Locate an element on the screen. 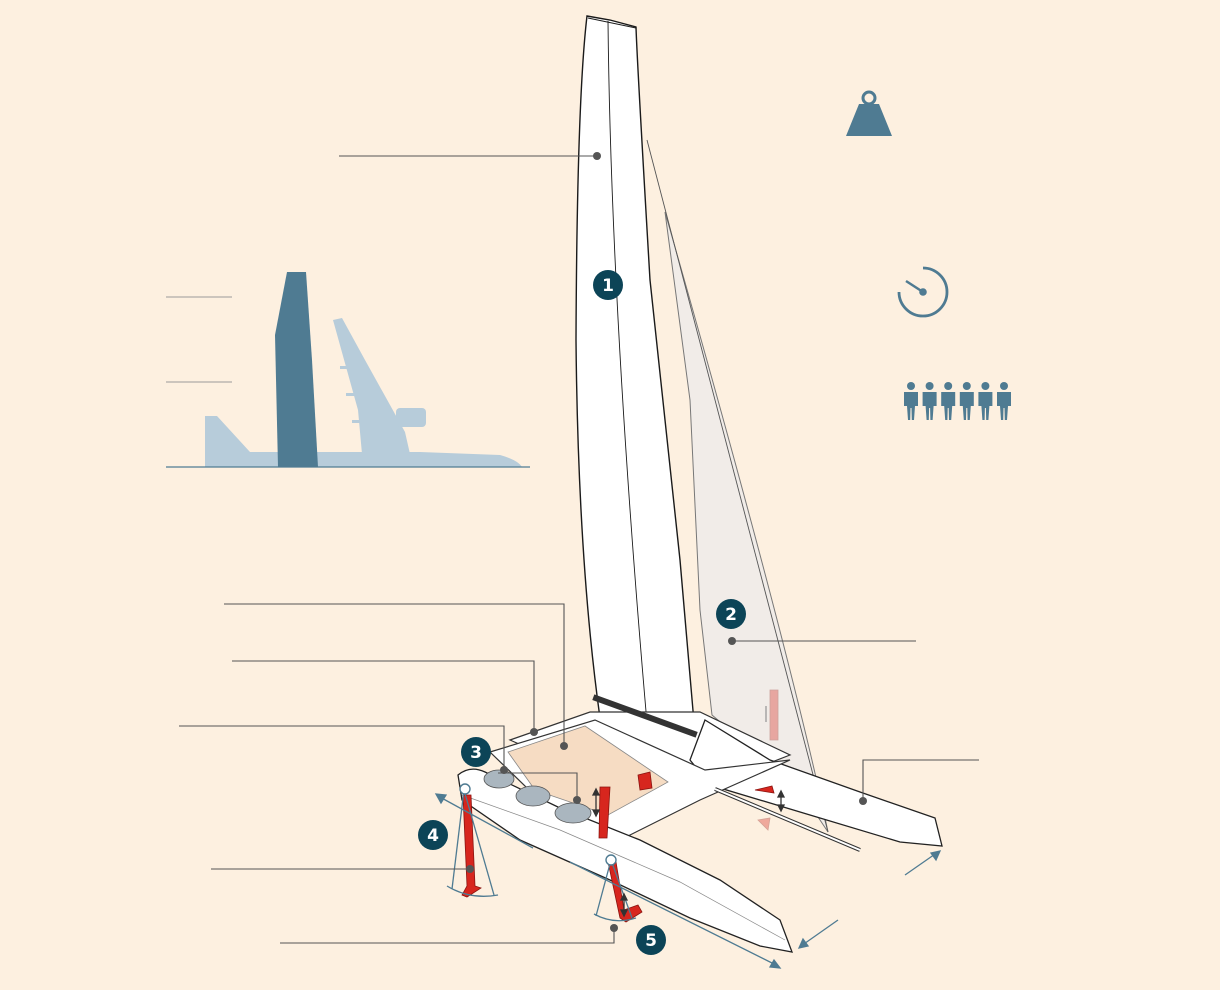  leader-rudder is located at coordinates (447, 936).